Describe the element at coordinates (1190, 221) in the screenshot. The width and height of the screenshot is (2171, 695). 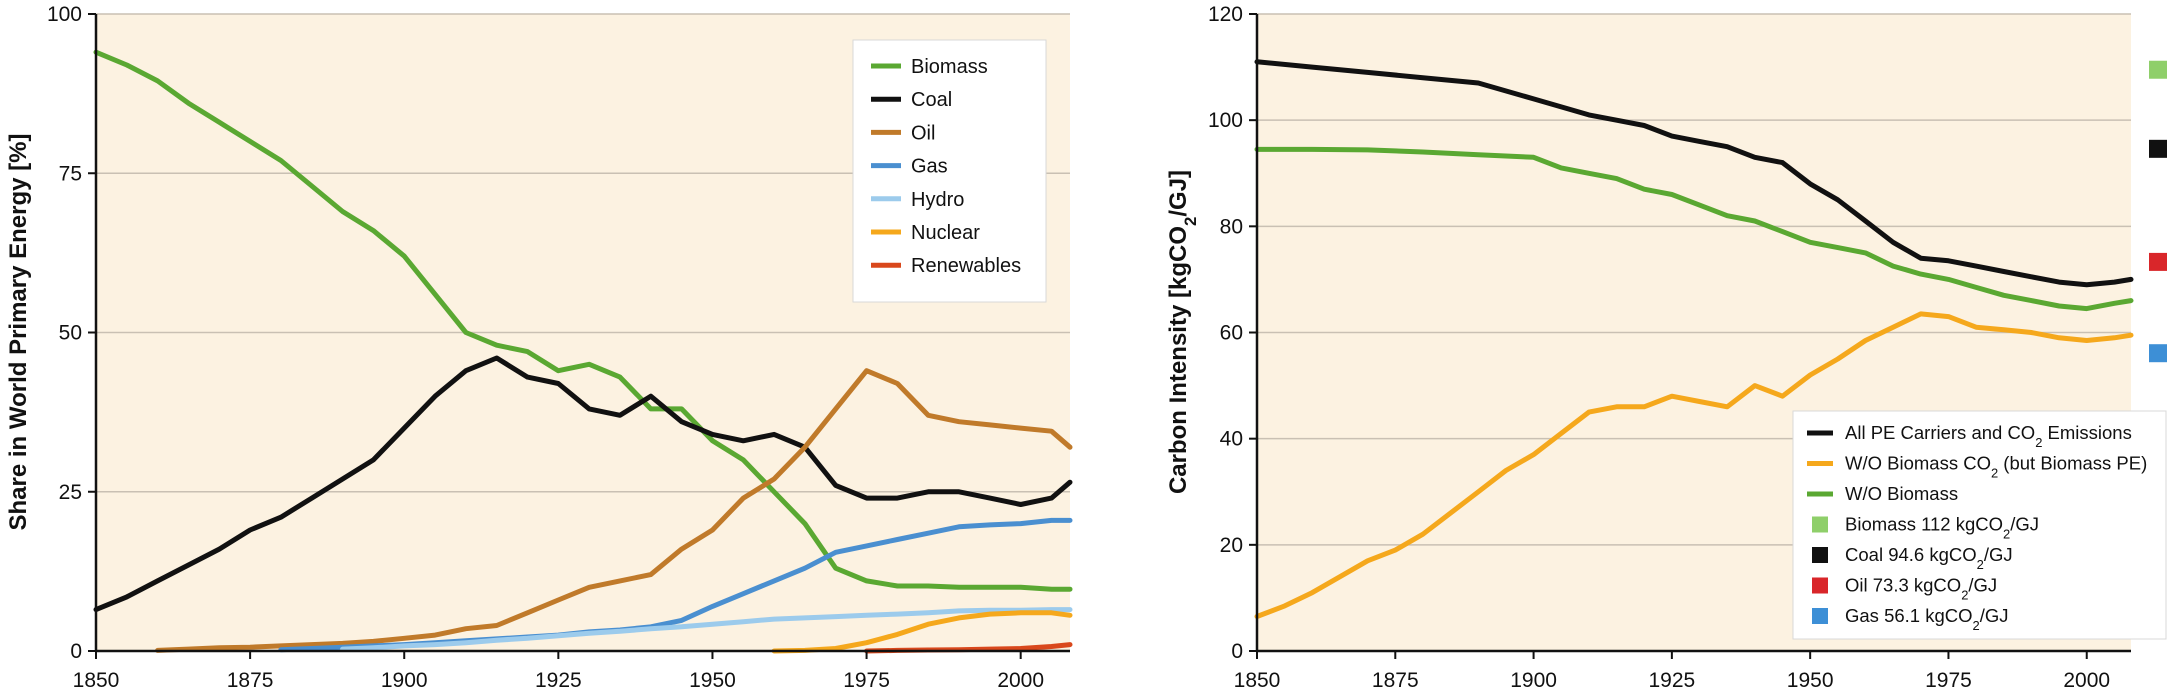
I see `ylabel-subscript: 2` at that location.